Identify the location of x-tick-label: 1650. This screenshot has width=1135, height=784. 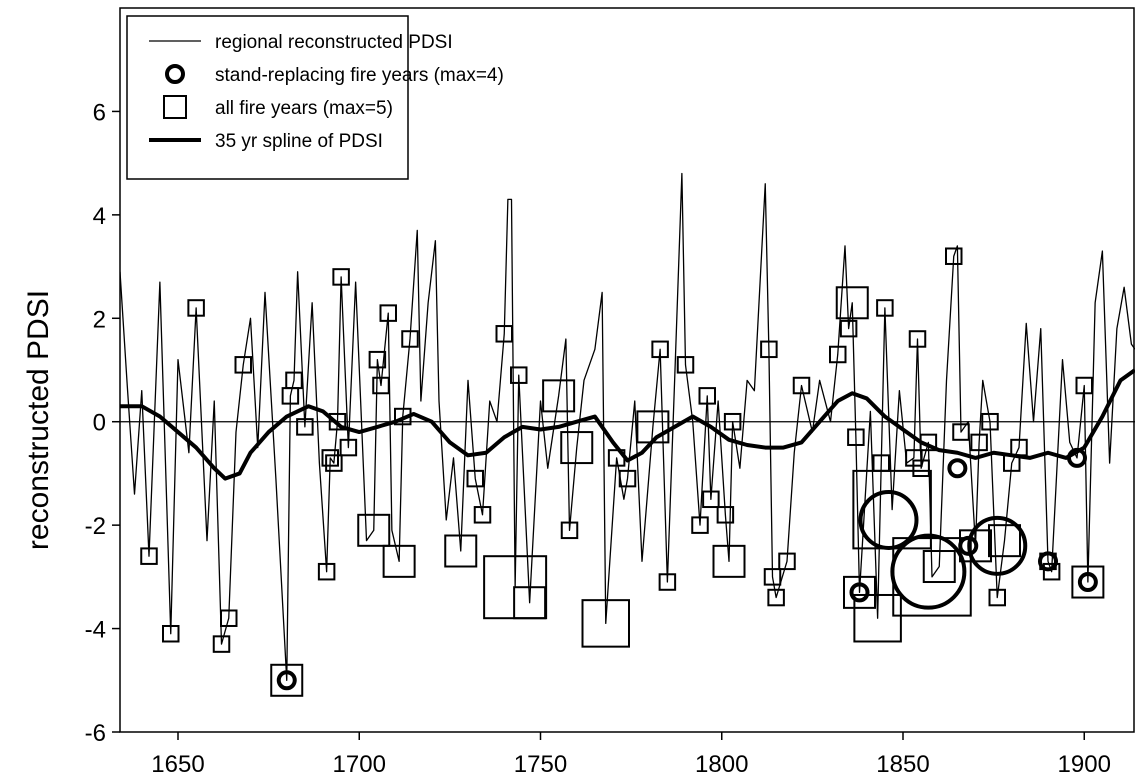
(177, 764).